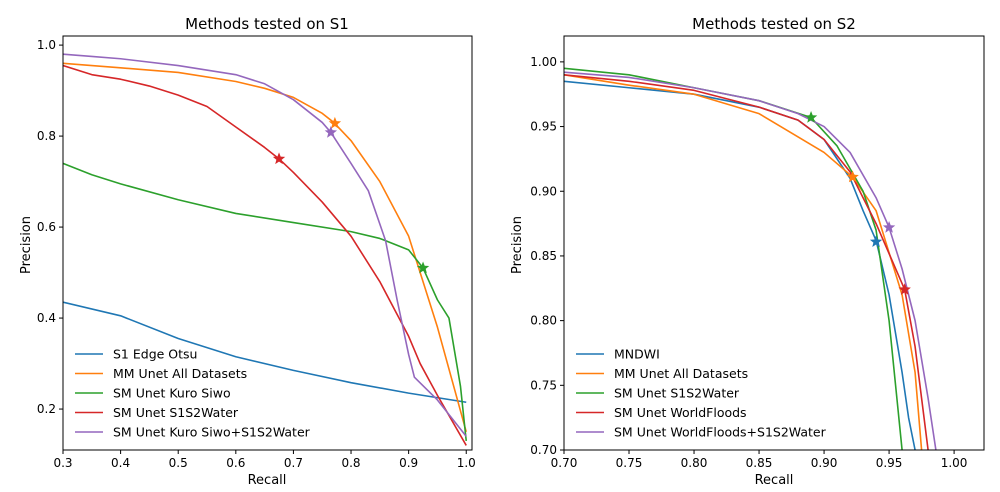  I want to click on y-tick-label: 1.00, so click(543, 62).